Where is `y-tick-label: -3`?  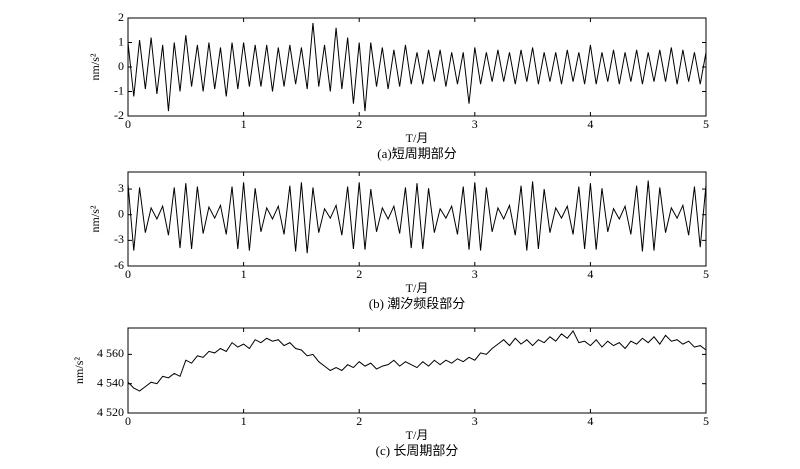
y-tick-label: -3 is located at coordinates (119, 239).